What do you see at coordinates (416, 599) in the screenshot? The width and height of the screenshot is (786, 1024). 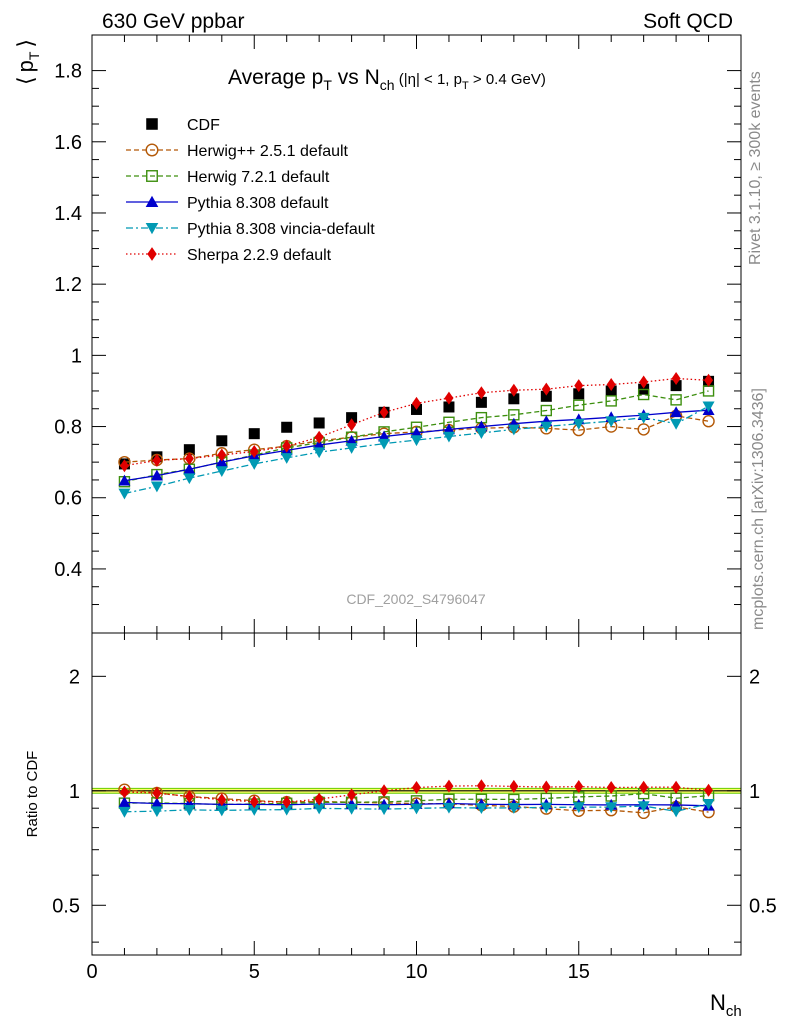 I see `analysis-watermark: CDF_2002_S4796047` at bounding box center [416, 599].